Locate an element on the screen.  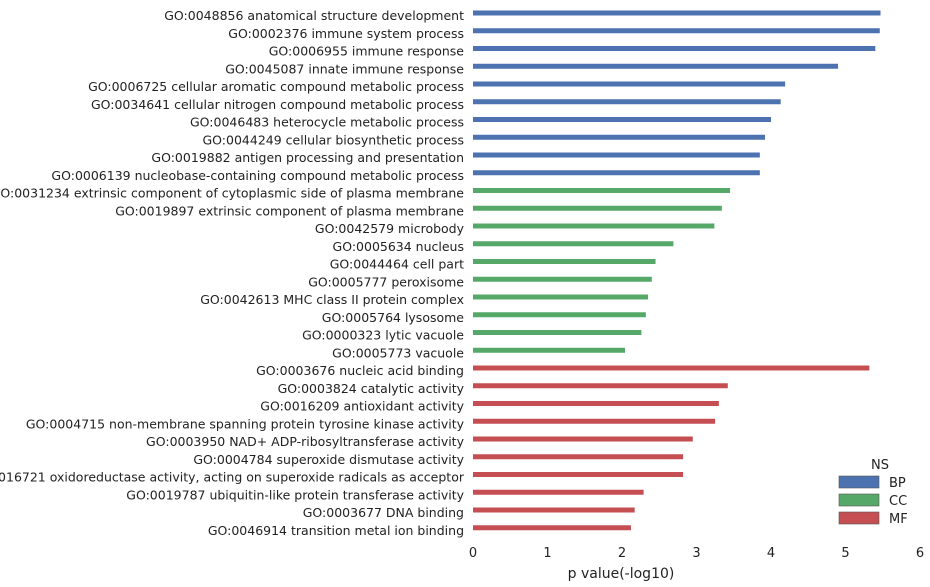
category-label-20: GO:0003676 nucleic acid binding is located at coordinates (360, 370).